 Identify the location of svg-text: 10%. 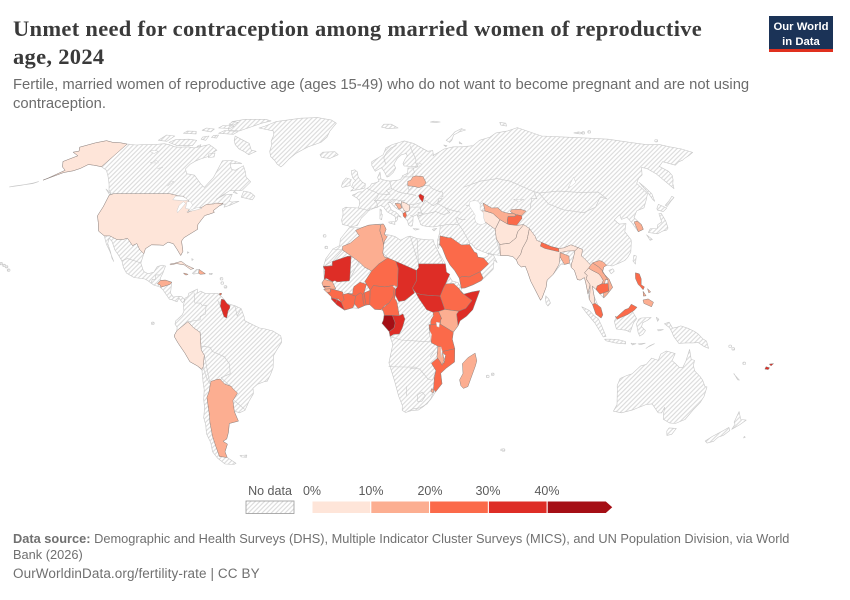
(370, 491).